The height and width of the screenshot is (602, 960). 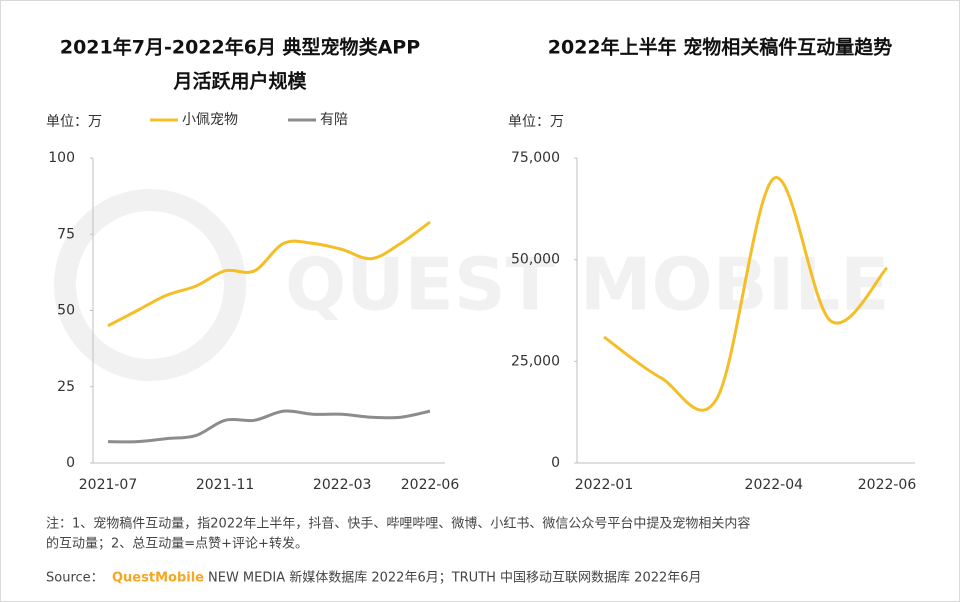 What do you see at coordinates (66, 311) in the screenshot?
I see `y-tick-label: 50` at bounding box center [66, 311].